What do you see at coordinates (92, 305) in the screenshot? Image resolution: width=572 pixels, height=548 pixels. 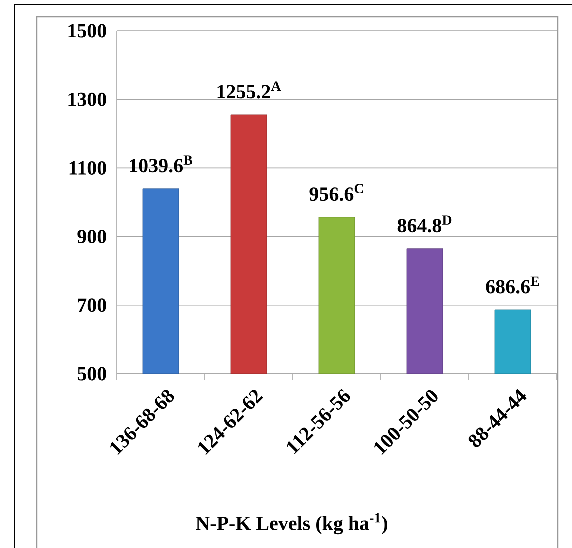 I see `y-tick-label: 700` at bounding box center [92, 305].